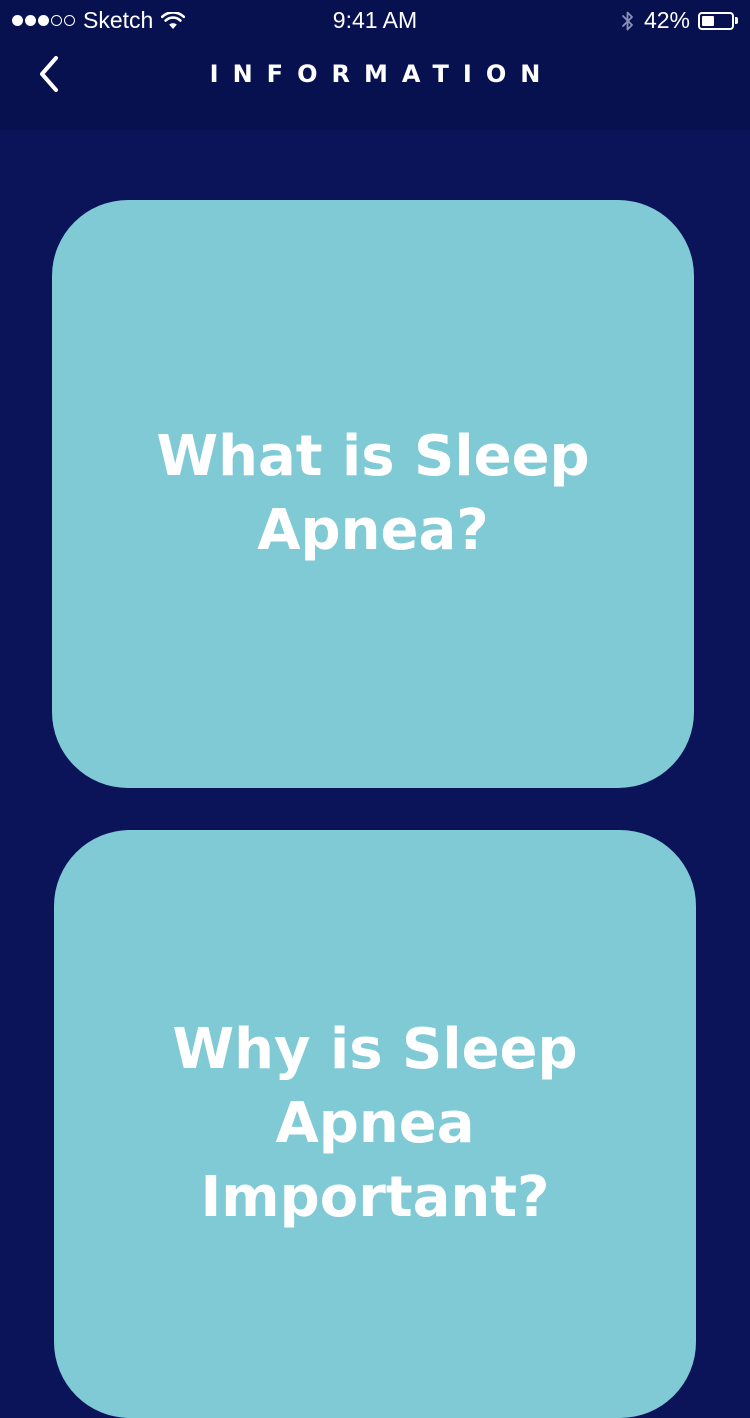 This screenshot has height=1418, width=750. I want to click on carrier-name: Sketch, so click(118, 20).